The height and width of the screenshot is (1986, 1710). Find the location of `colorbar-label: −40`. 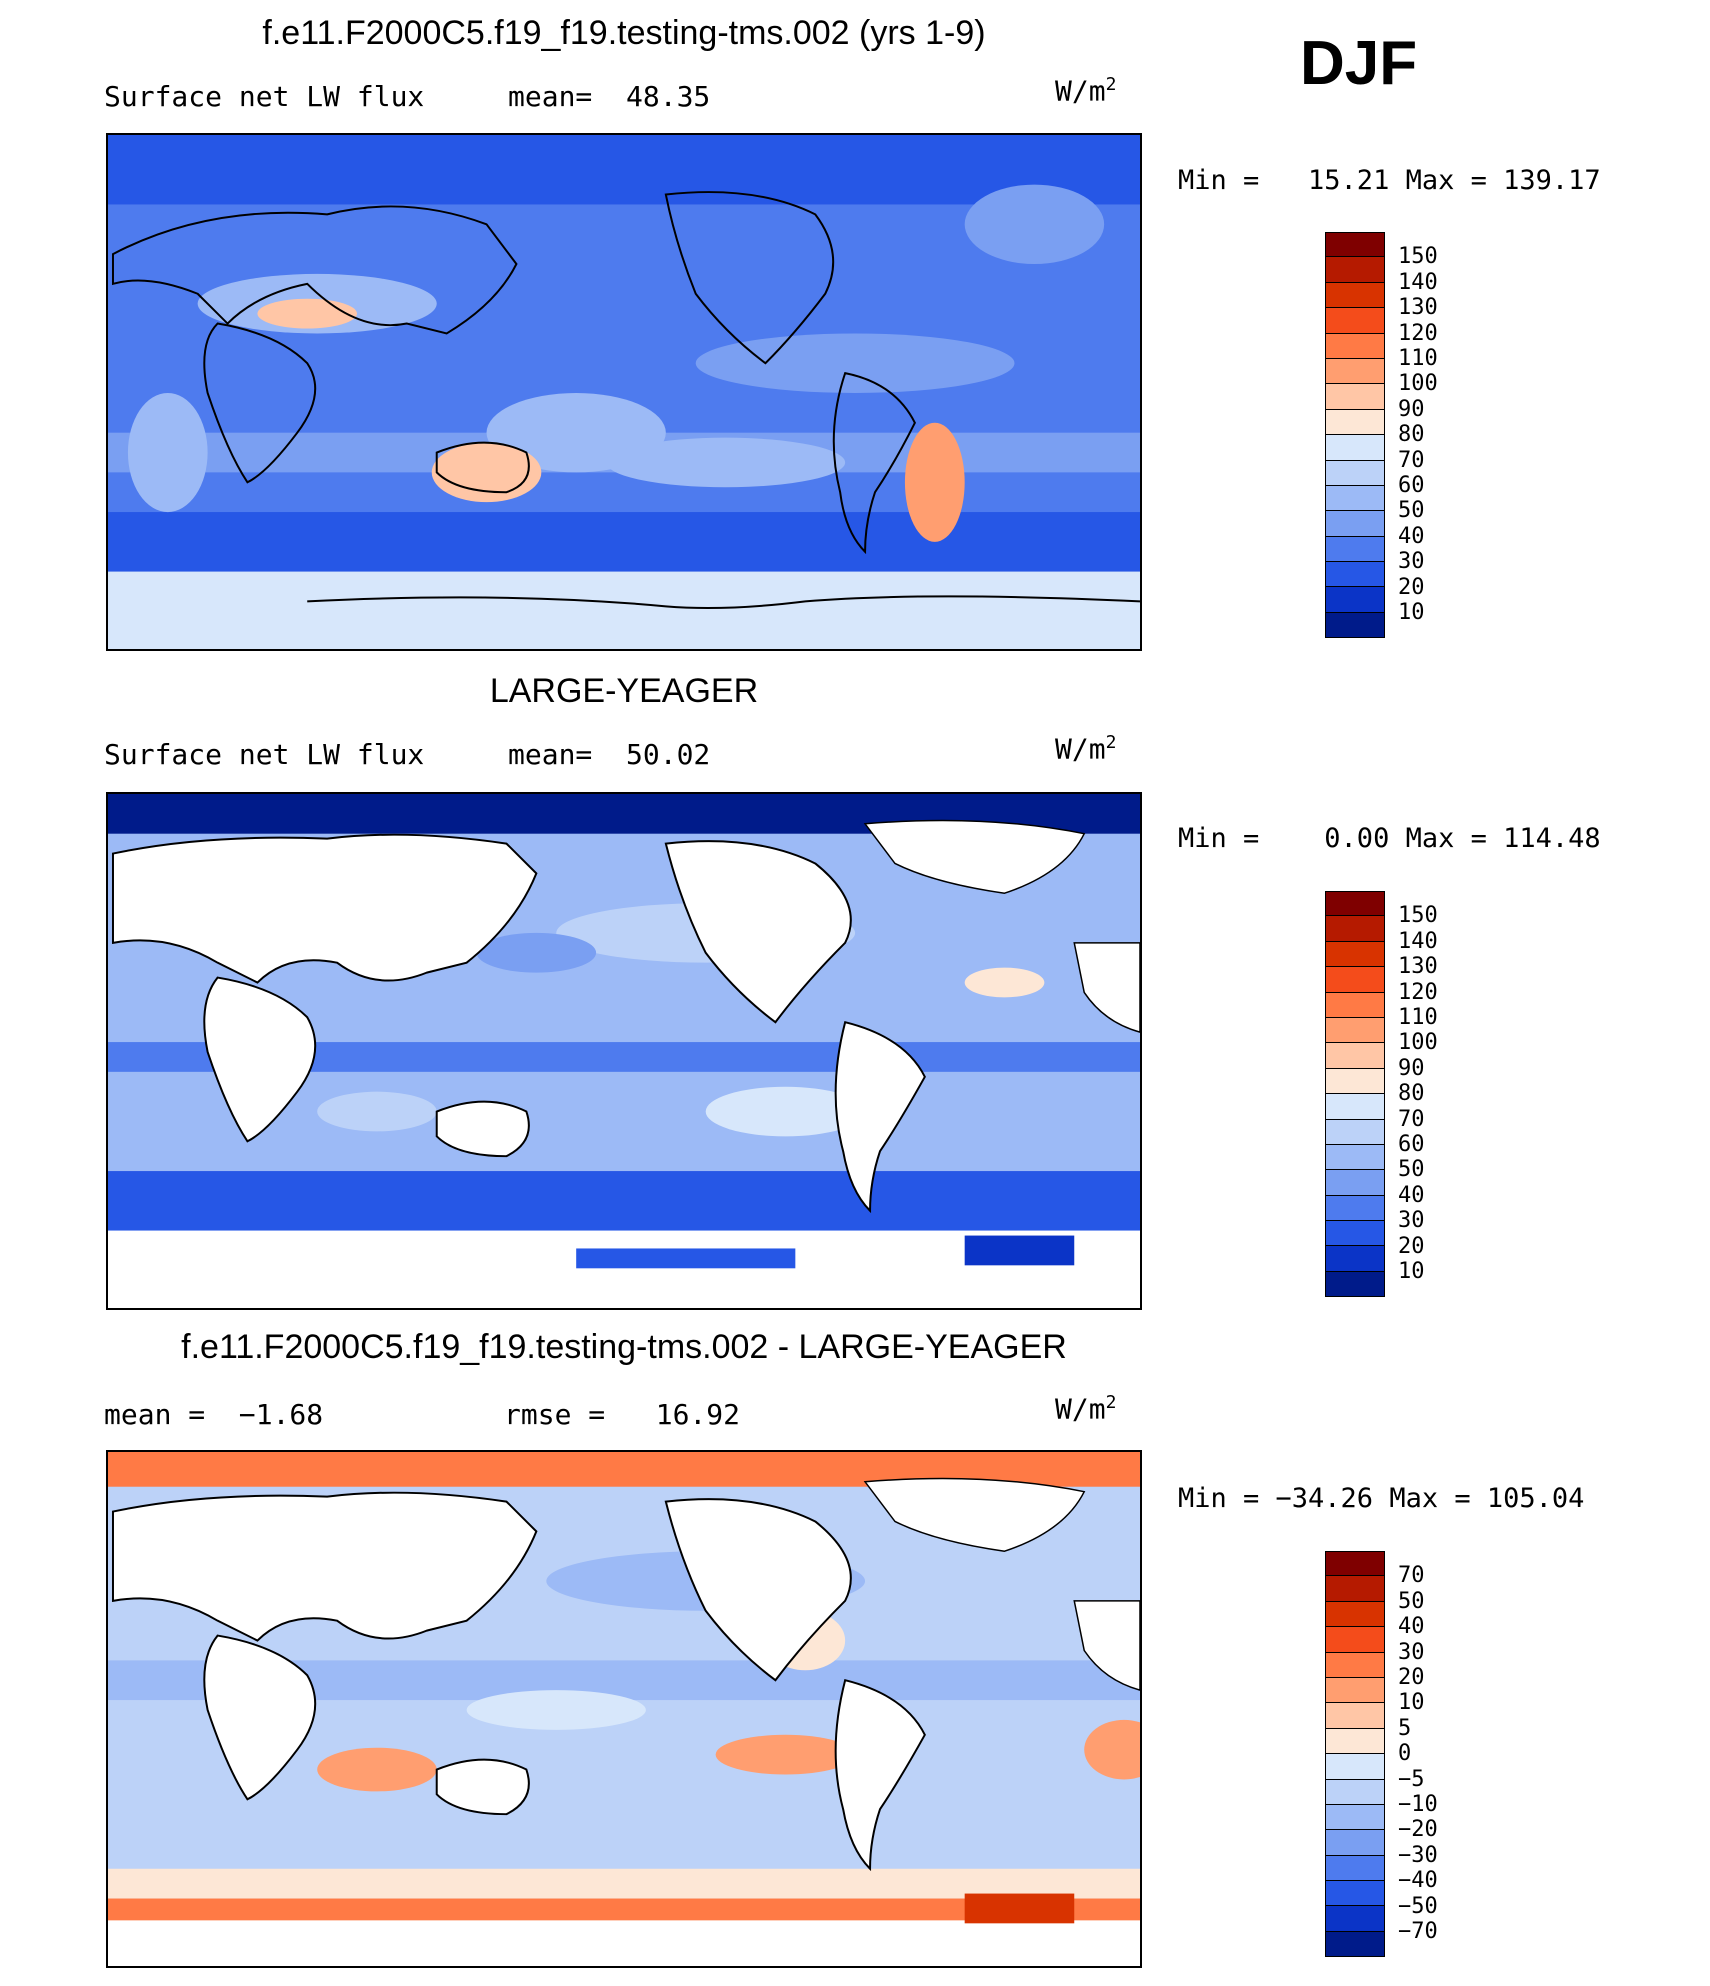

colorbar-label: −40 is located at coordinates (1418, 1881).